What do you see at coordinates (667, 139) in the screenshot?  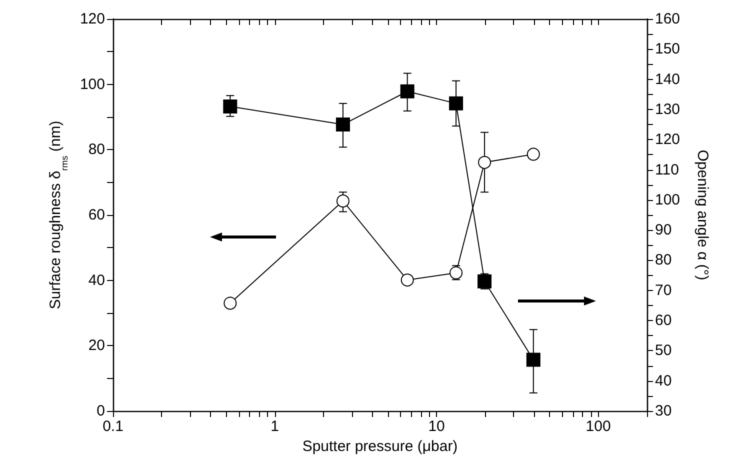 I see `y2-tick-label: 120` at bounding box center [667, 139].